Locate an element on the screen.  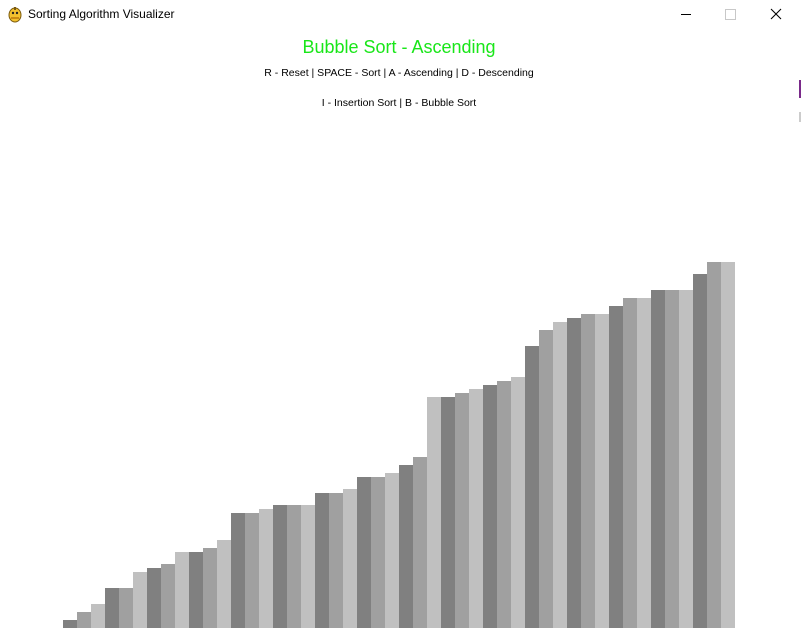
python-snake-icon is located at coordinates (15, 14).